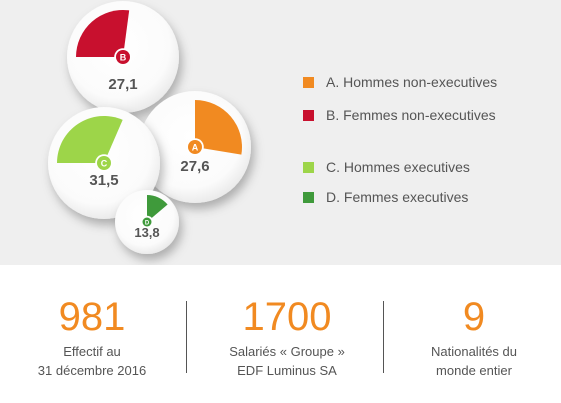 The image size is (561, 403). What do you see at coordinates (308, 82) in the screenshot?
I see `legend-swatch-a` at bounding box center [308, 82].